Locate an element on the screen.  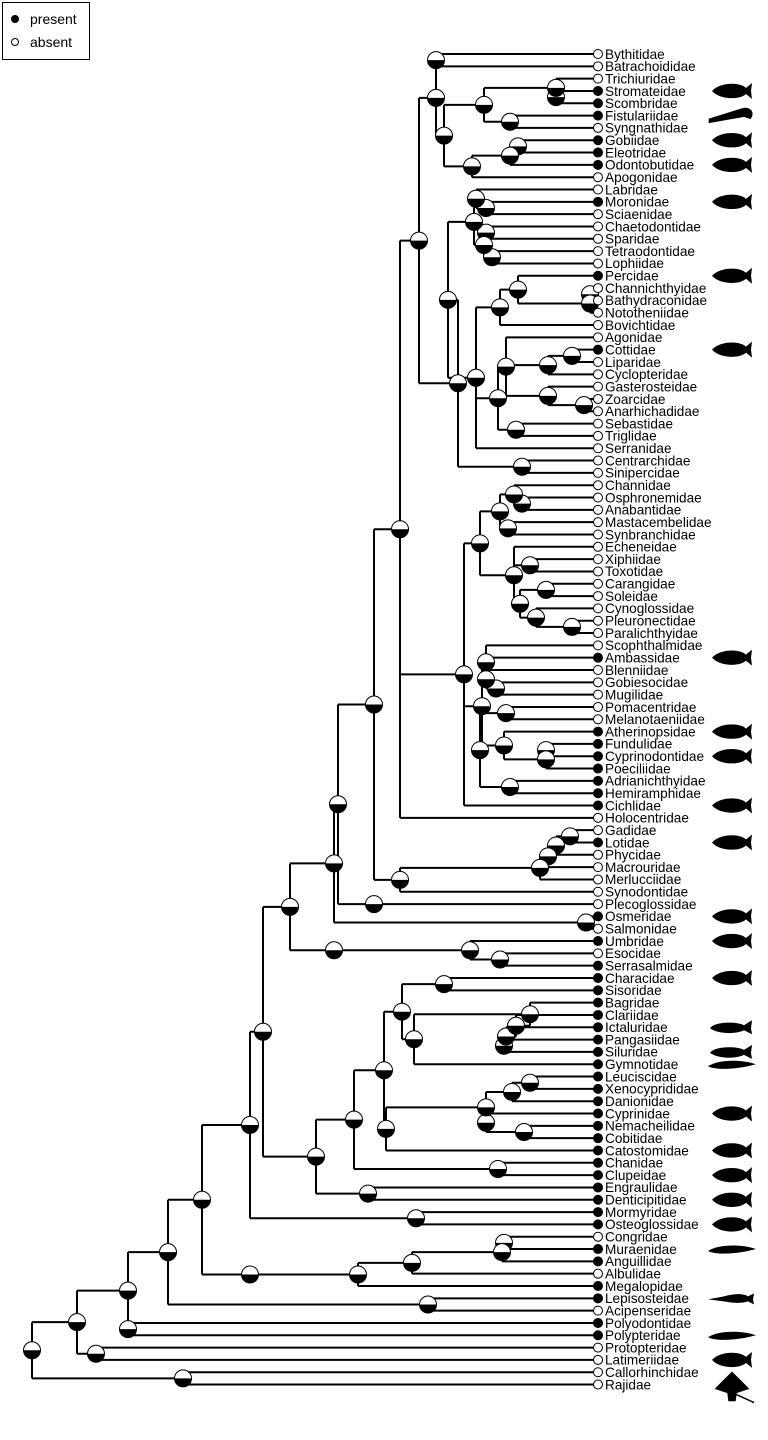
tip-label: Synodontidae is located at coordinates (646, 892).